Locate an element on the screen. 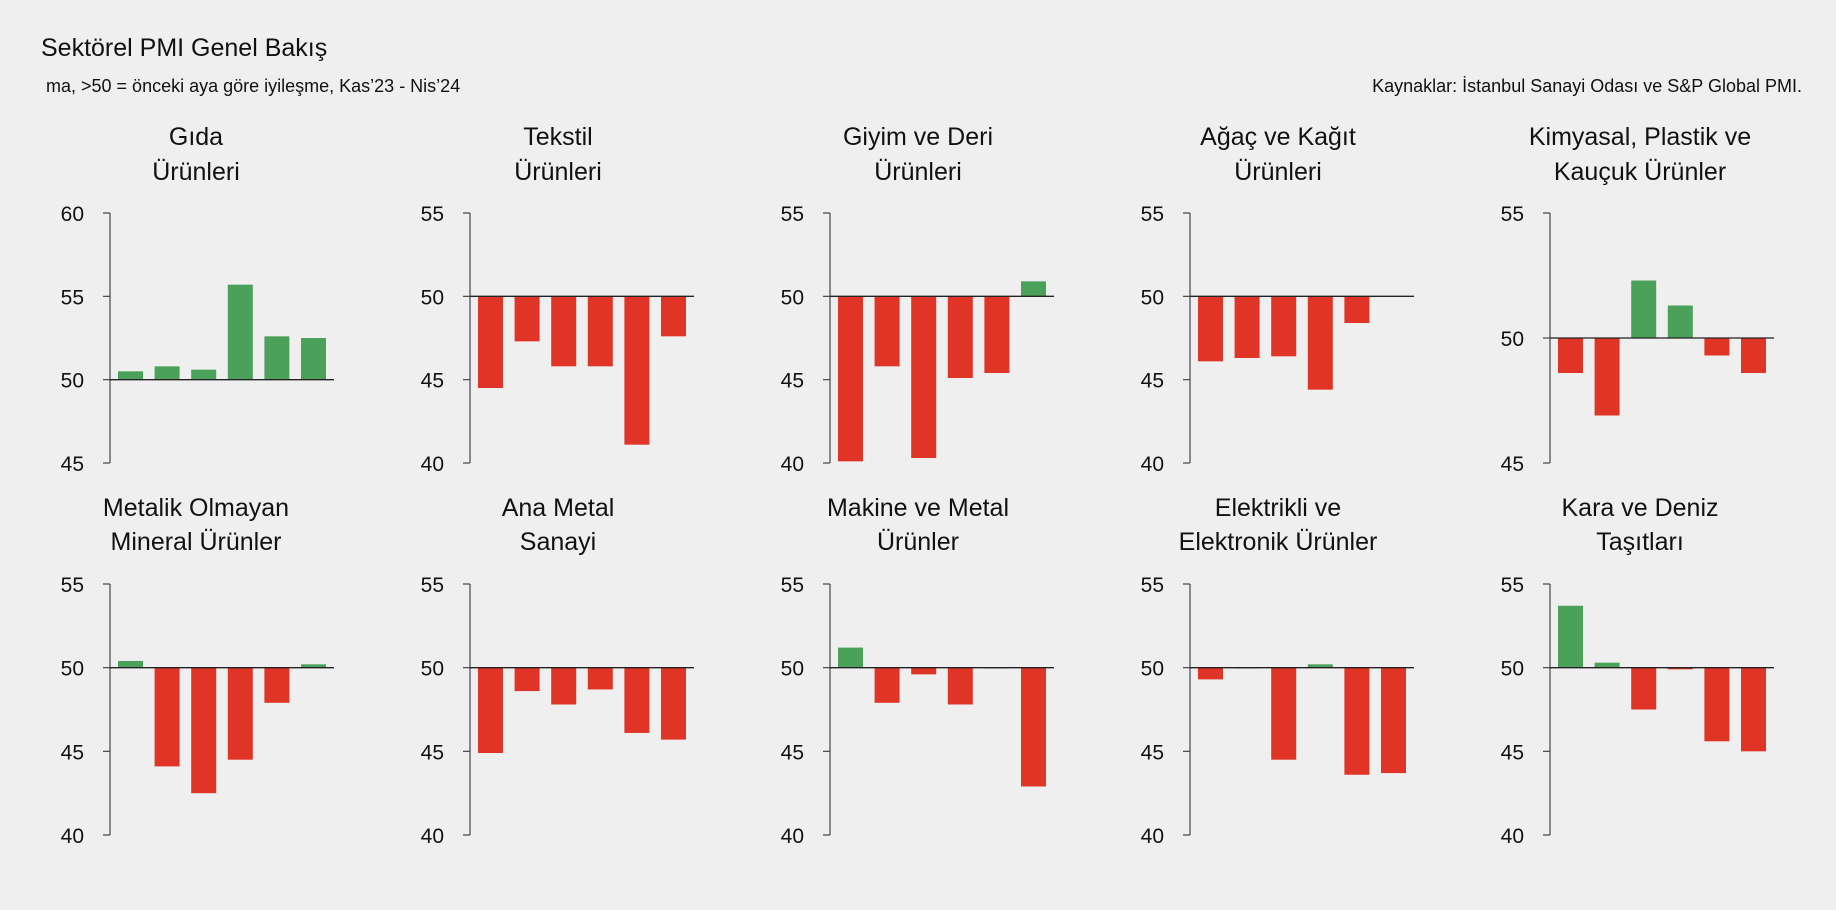  chart-title-line: Makine ve Metal is located at coordinates (918, 508).